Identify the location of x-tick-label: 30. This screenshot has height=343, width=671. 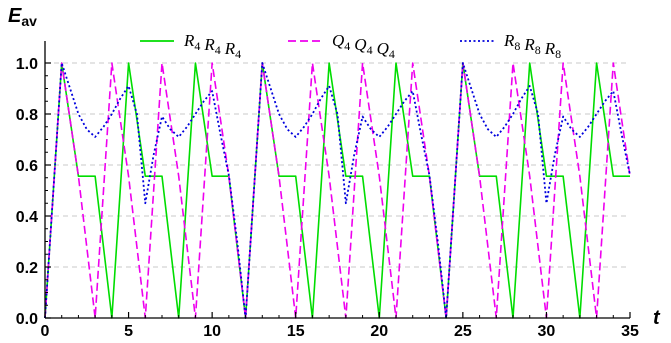
(547, 331).